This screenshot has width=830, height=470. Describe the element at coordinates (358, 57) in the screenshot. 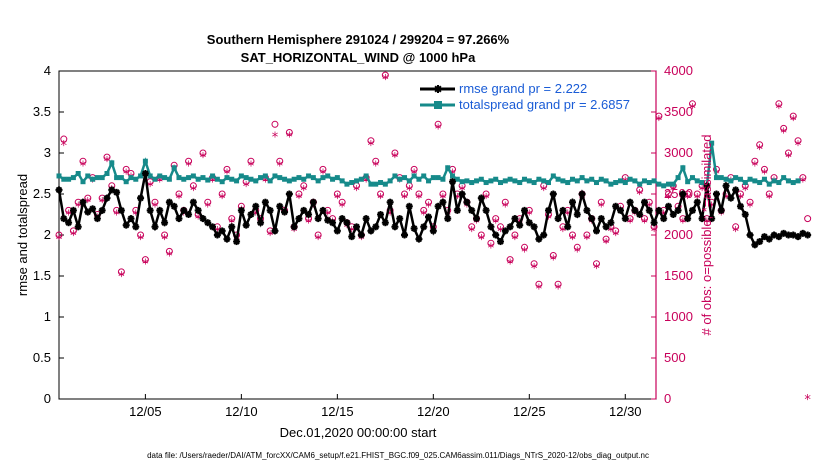

I see `chart-subtitle: SAT_HORIZONTAL_WIND @ 1000 hPa` at that location.